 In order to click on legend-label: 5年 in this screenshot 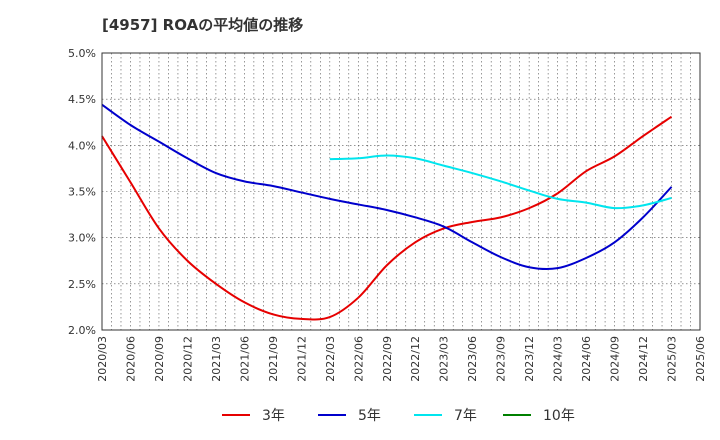, I will do `click(369, 416)`.